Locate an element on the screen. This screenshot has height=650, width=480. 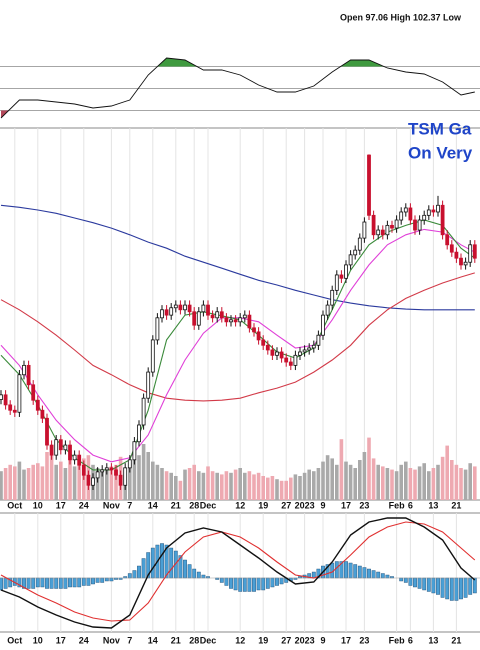
x-tick-label: 12 is located at coordinates (240, 640).